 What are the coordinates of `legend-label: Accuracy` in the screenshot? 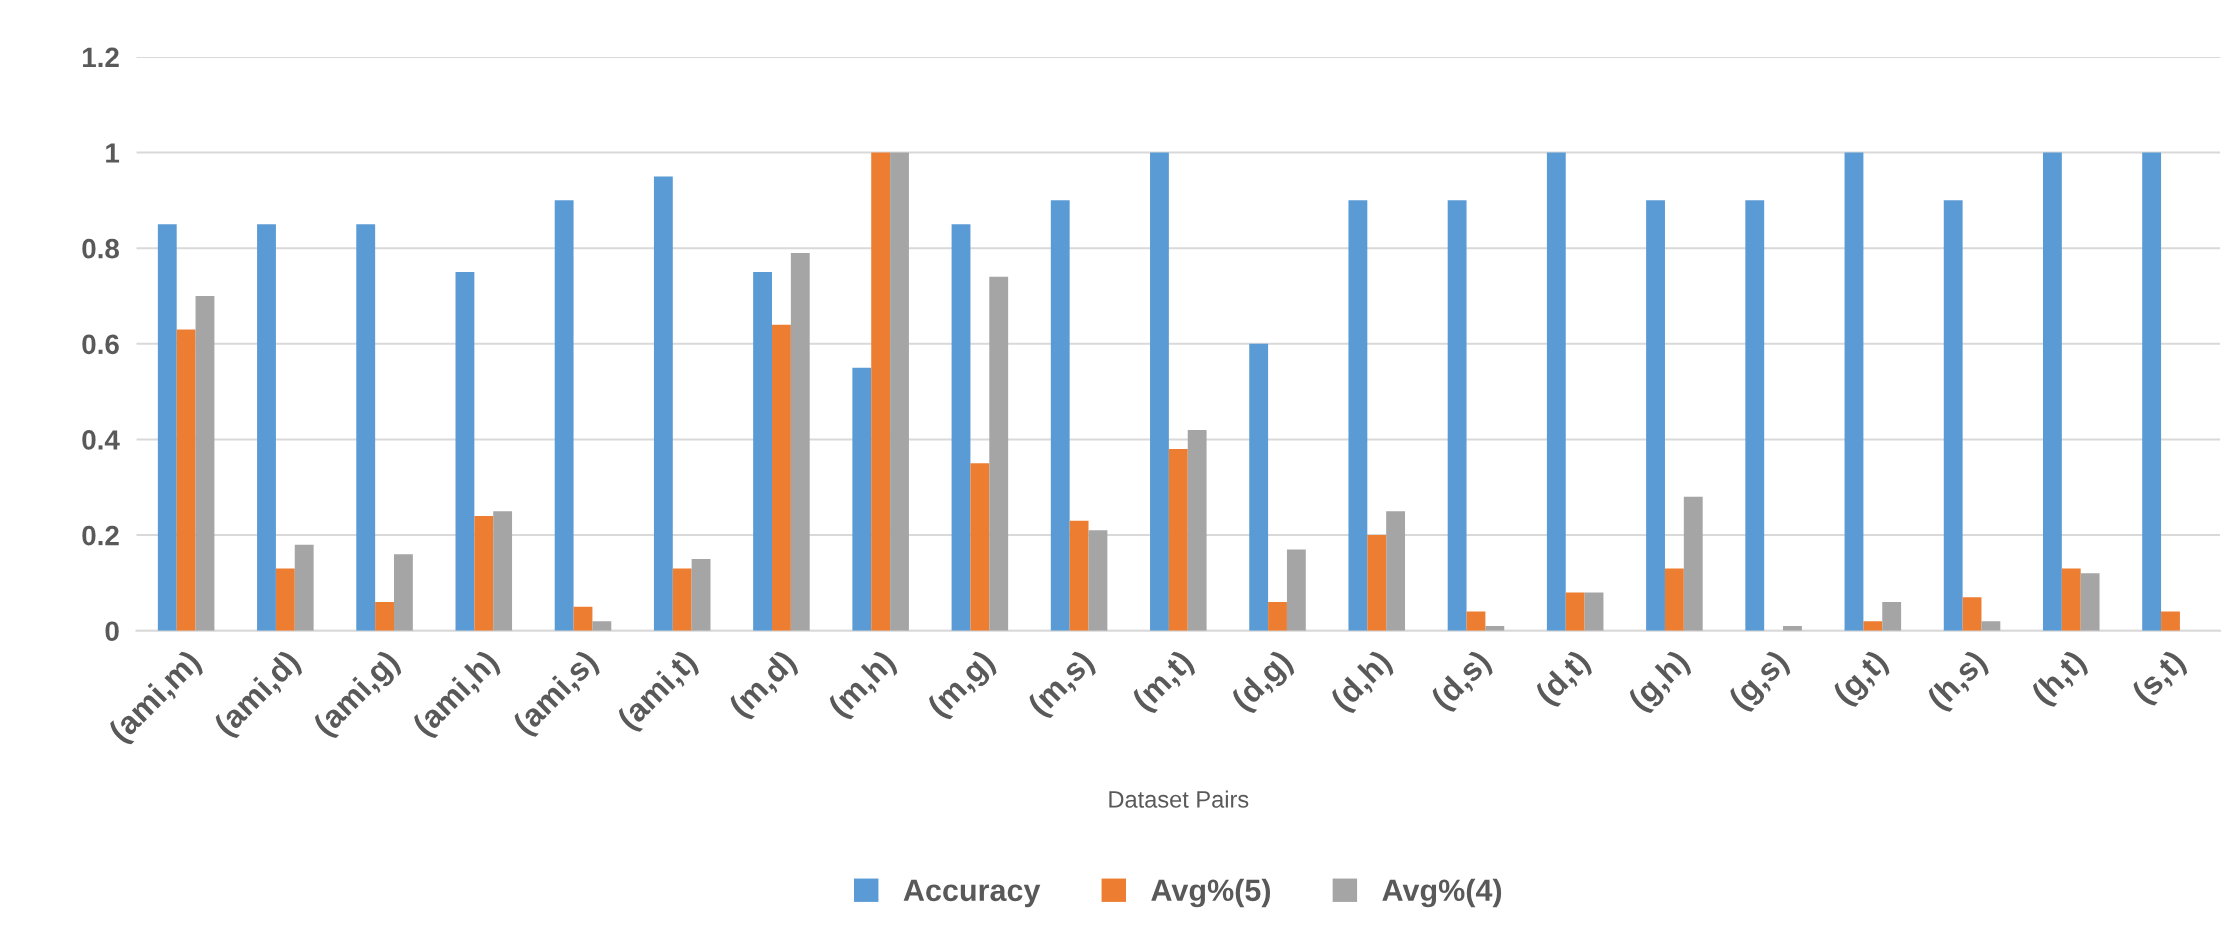 It's located at (972, 893).